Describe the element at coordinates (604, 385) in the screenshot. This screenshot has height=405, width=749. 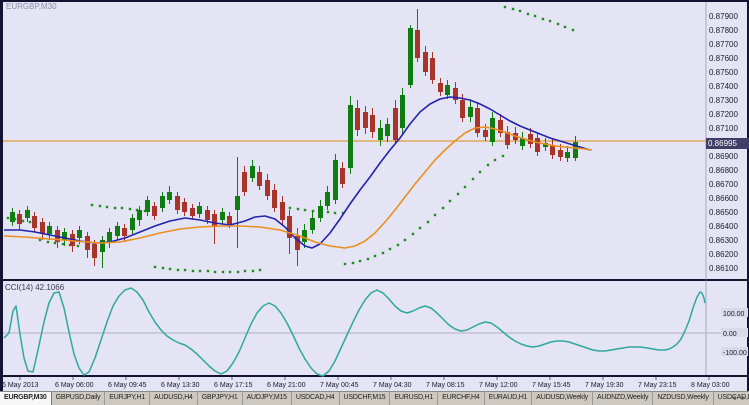
I see `time-axis-label: 7 May 19:30` at that location.